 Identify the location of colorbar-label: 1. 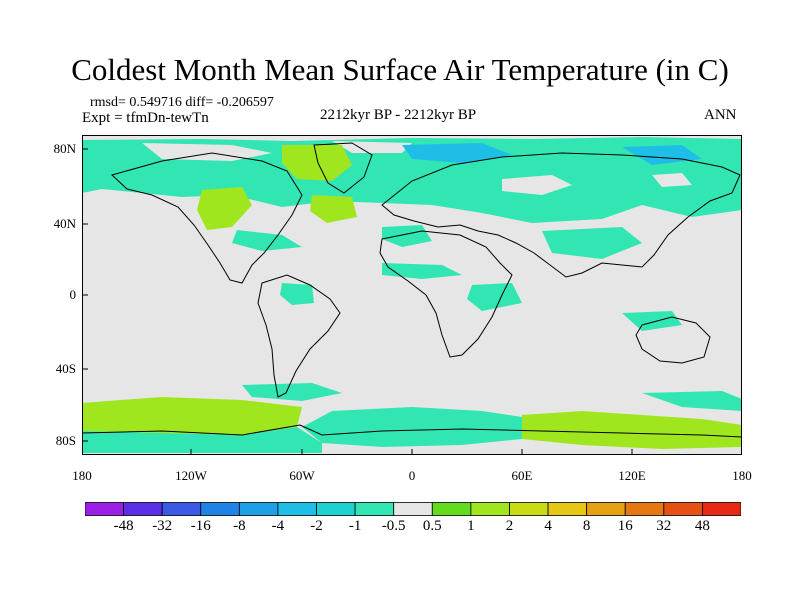
(471, 526).